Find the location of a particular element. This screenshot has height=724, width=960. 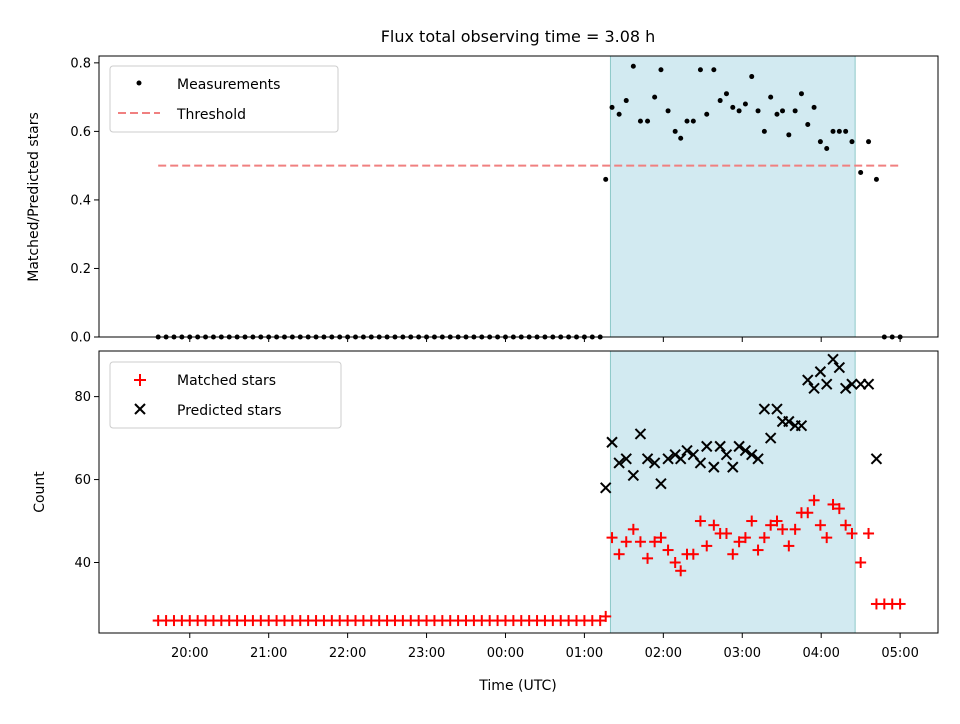

y-tick-label: 0.0 is located at coordinates (80, 338).